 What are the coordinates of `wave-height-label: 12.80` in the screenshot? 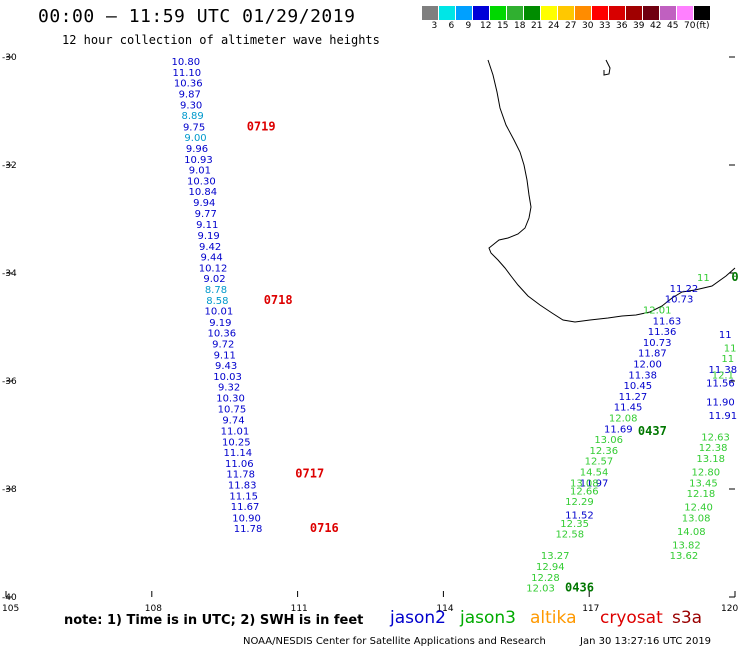 It's located at (706, 473).